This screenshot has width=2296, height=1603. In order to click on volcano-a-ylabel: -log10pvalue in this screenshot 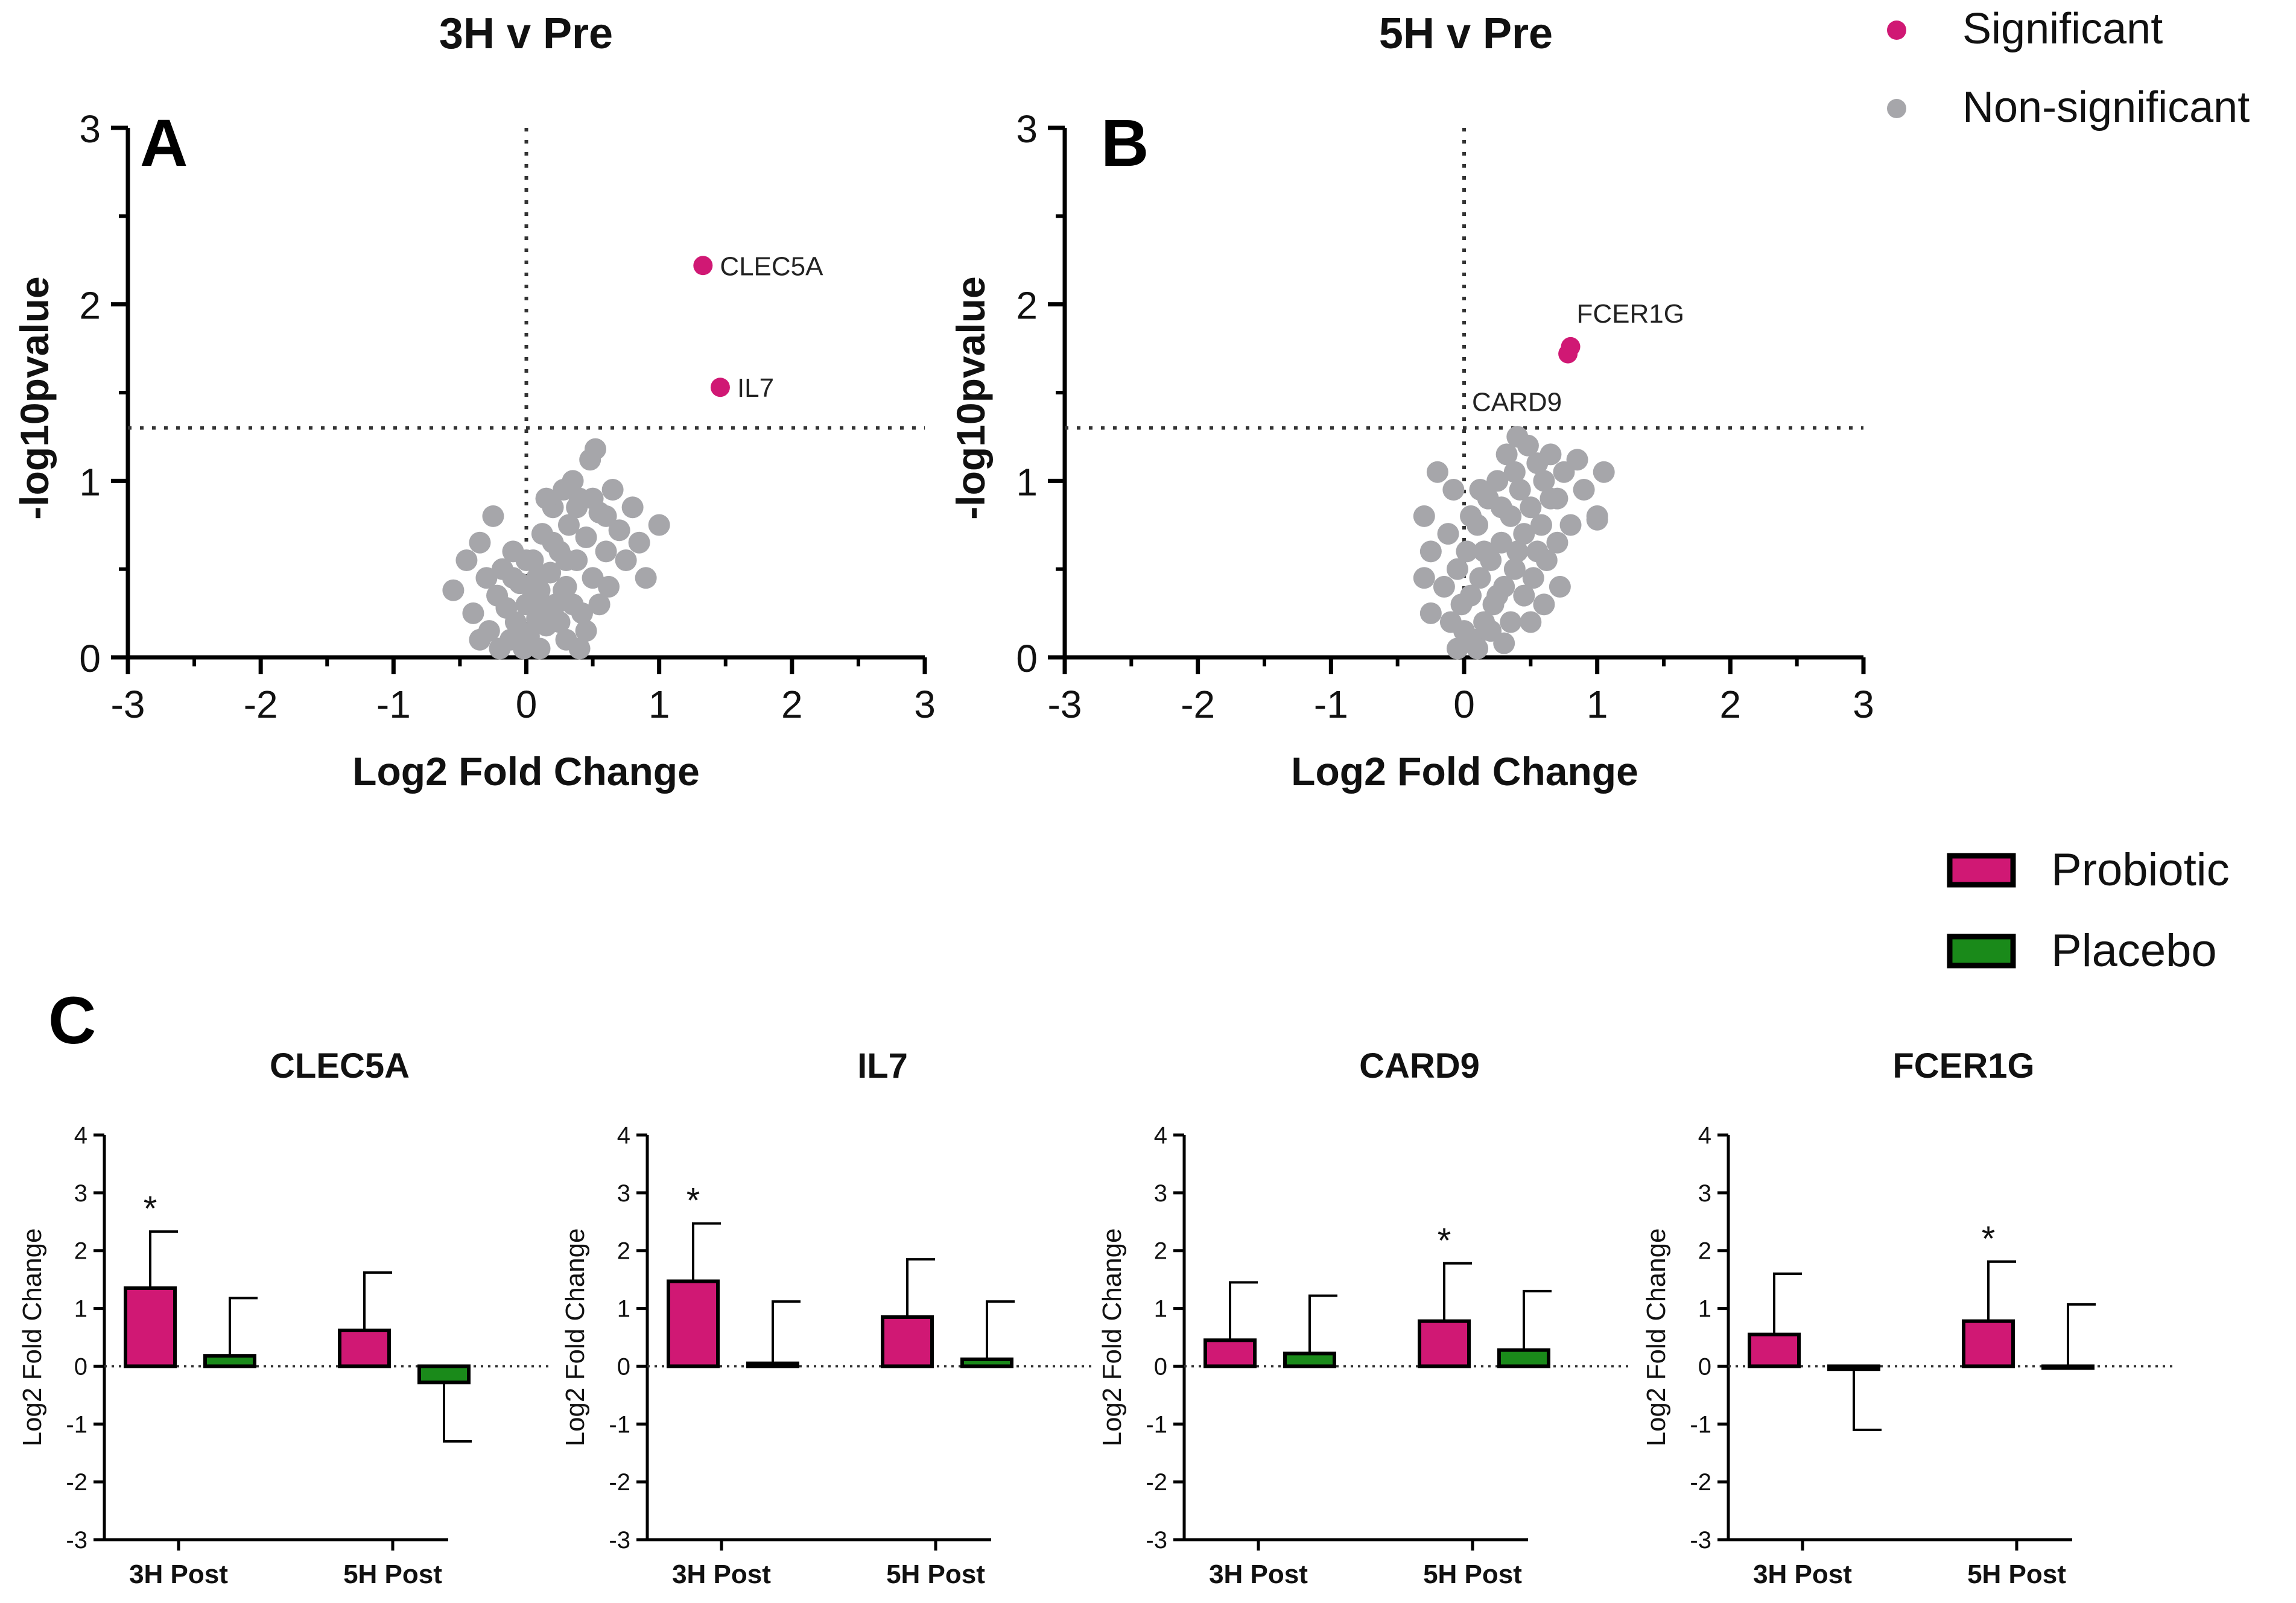, I will do `click(34, 397)`.